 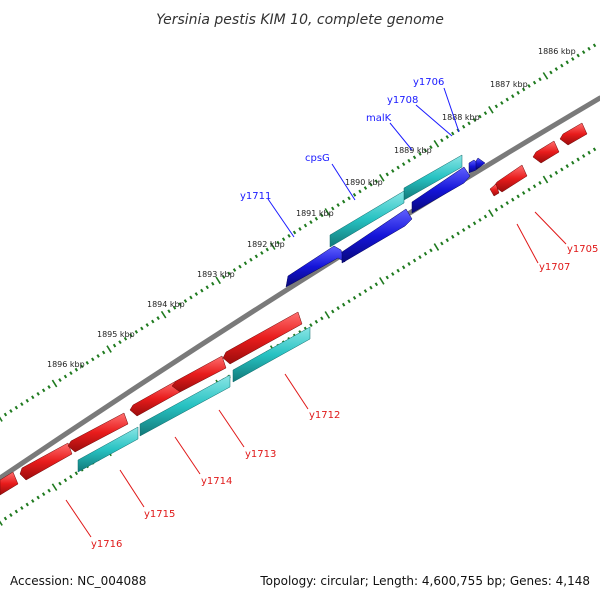 I want to click on label-y1705: y1705, so click(x=582, y=249).